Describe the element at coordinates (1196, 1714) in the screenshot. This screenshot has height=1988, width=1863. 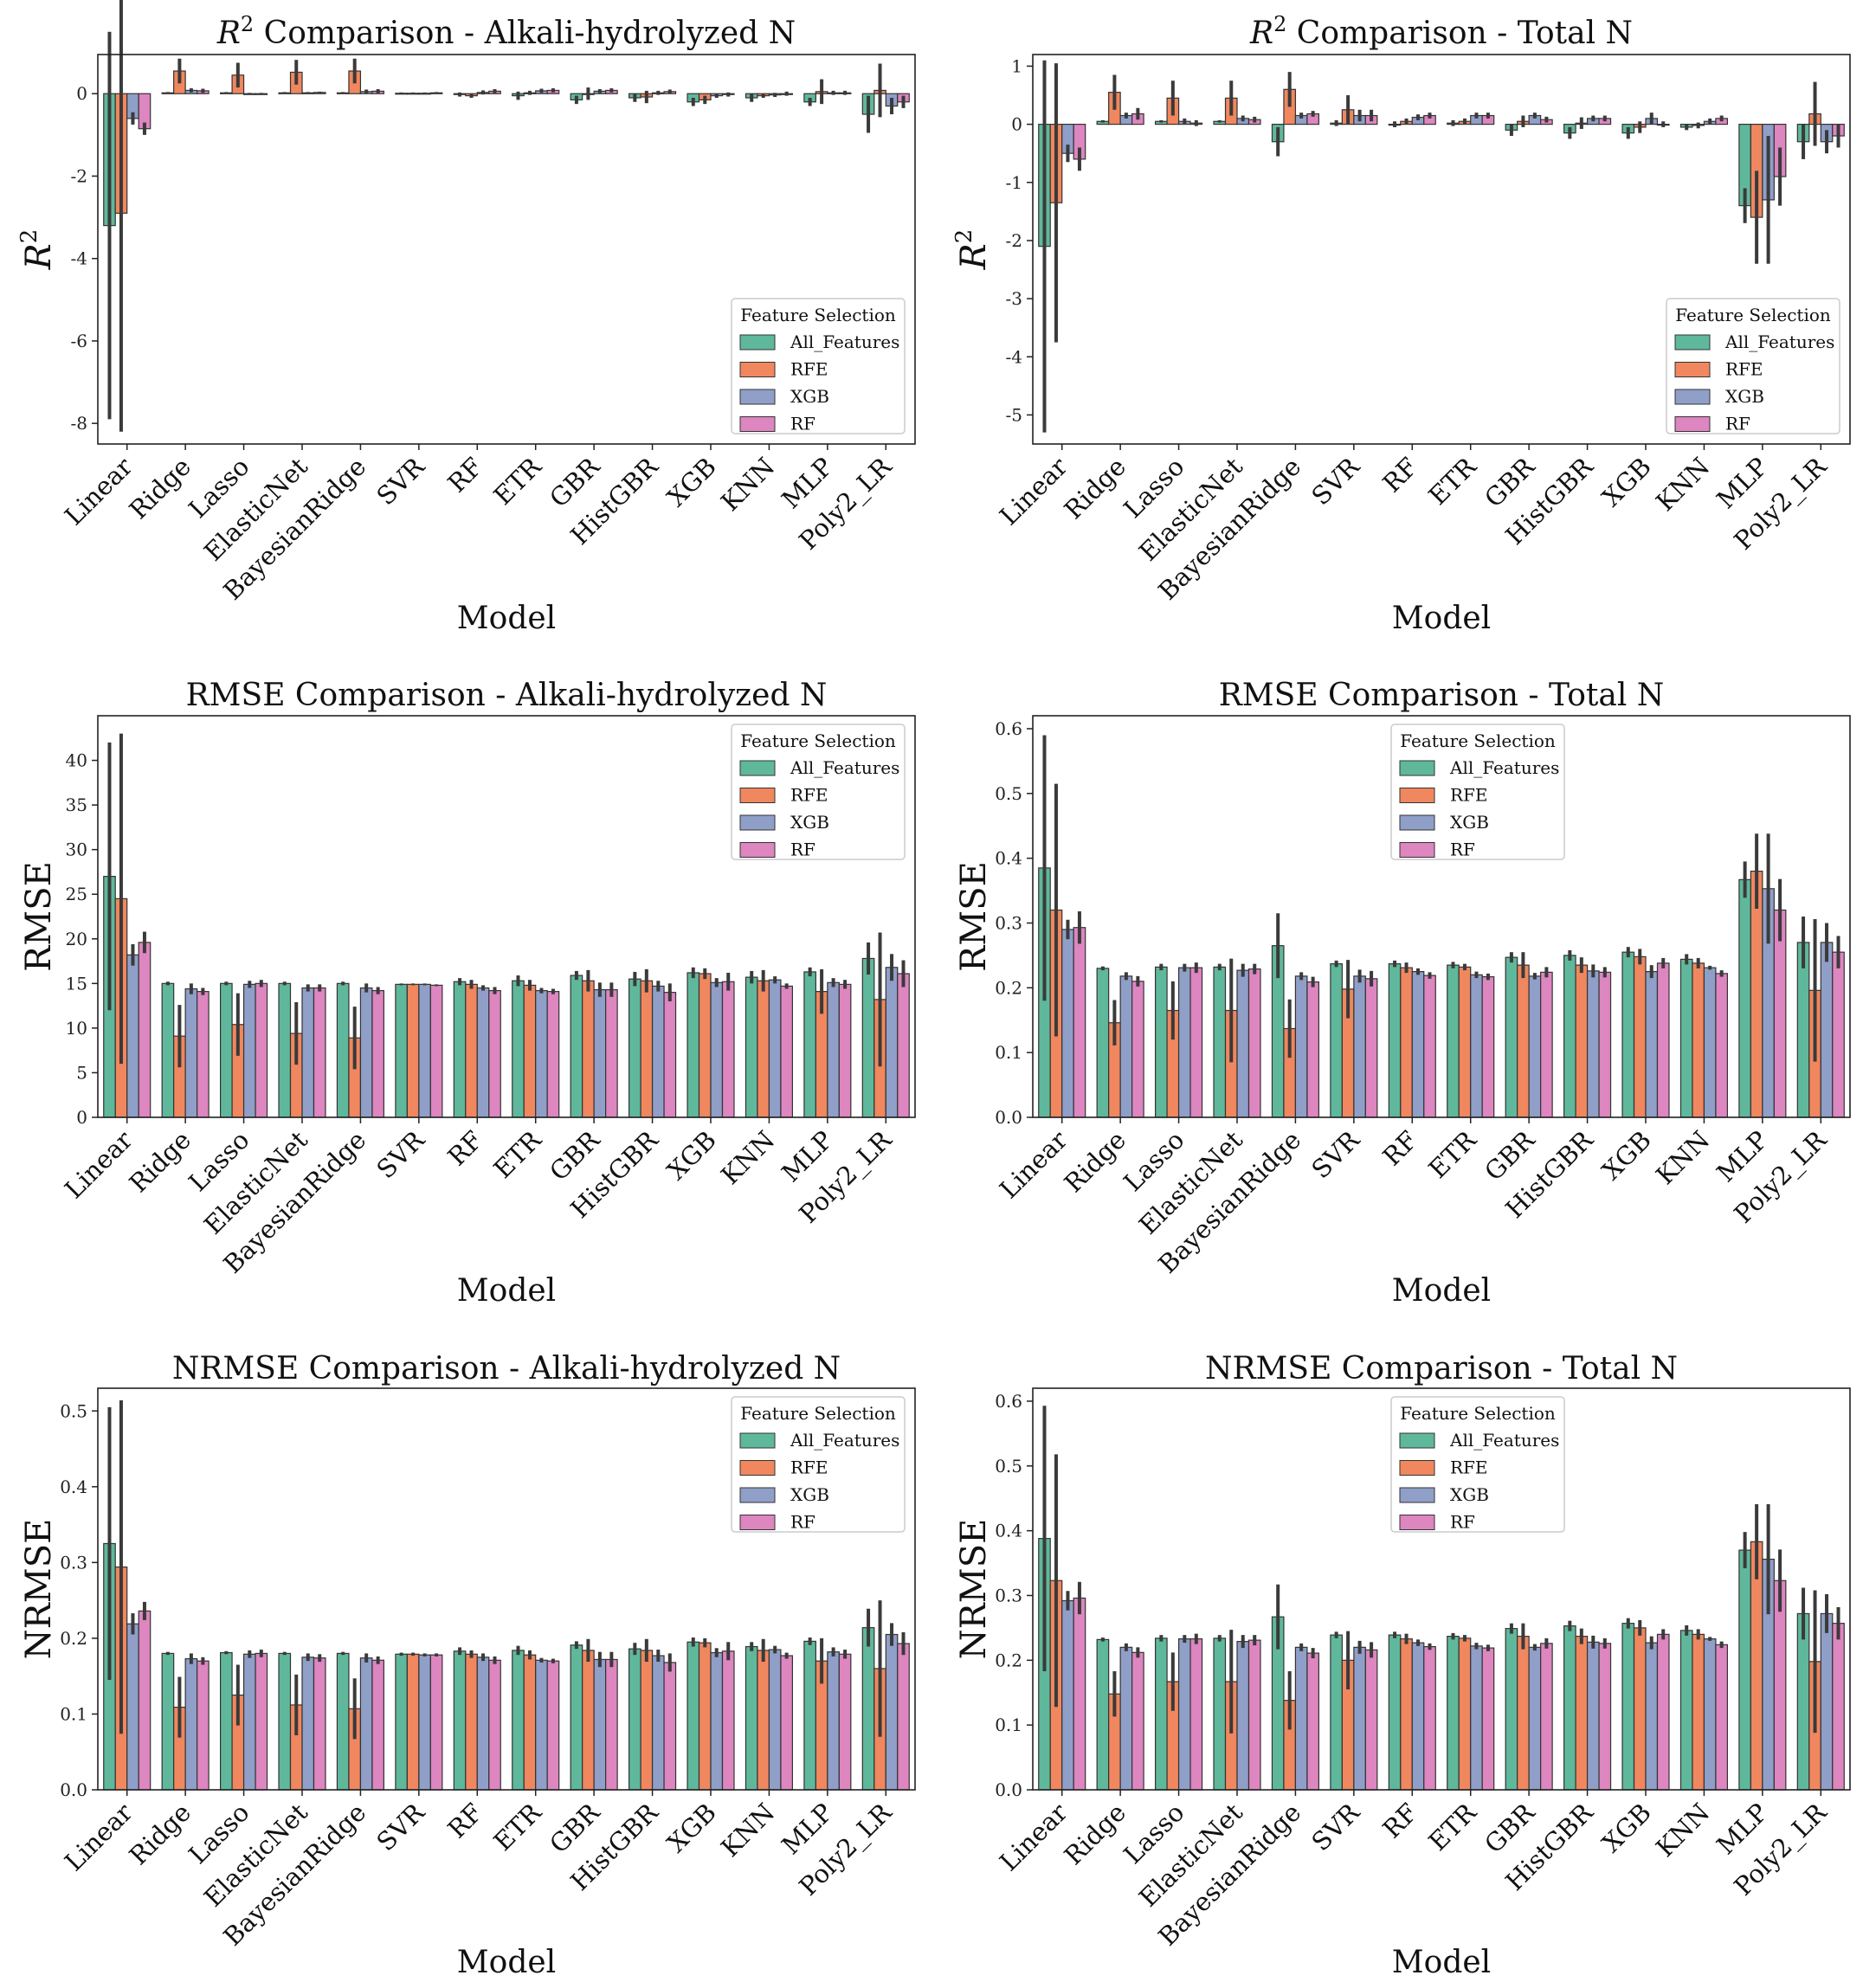
I see `bar-rf-lasso` at that location.